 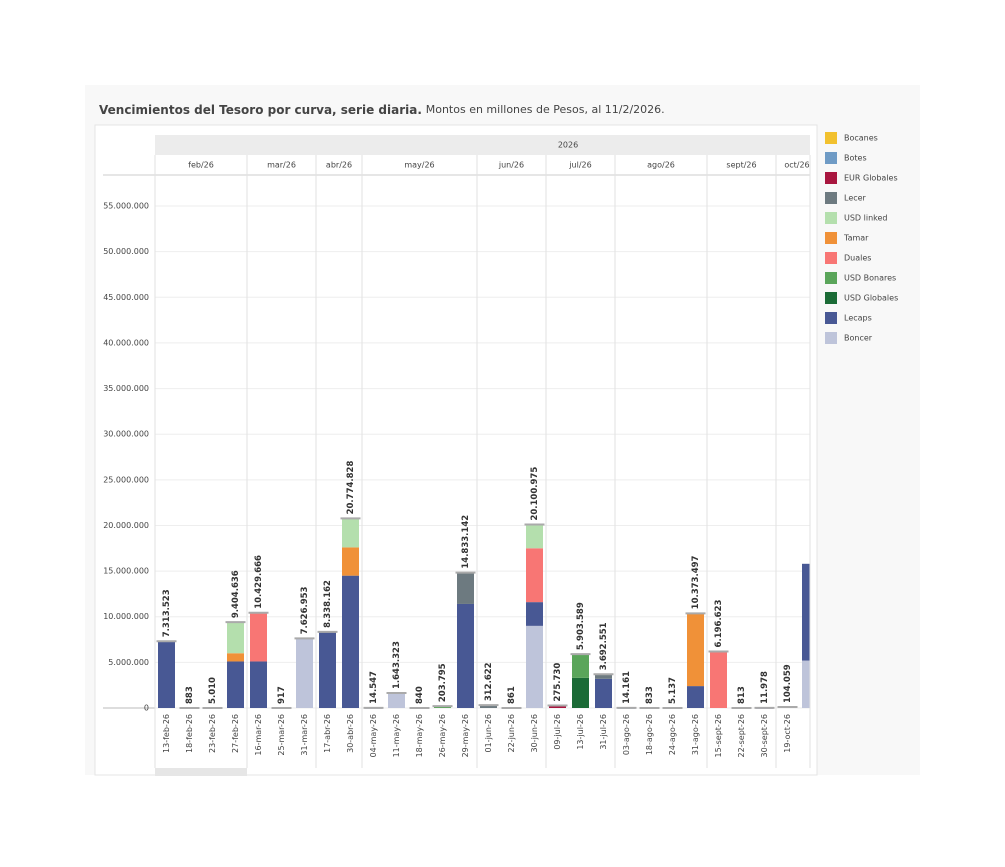 What do you see at coordinates (535, 494) in the screenshot?
I see `total-label: 20.100.975` at bounding box center [535, 494].